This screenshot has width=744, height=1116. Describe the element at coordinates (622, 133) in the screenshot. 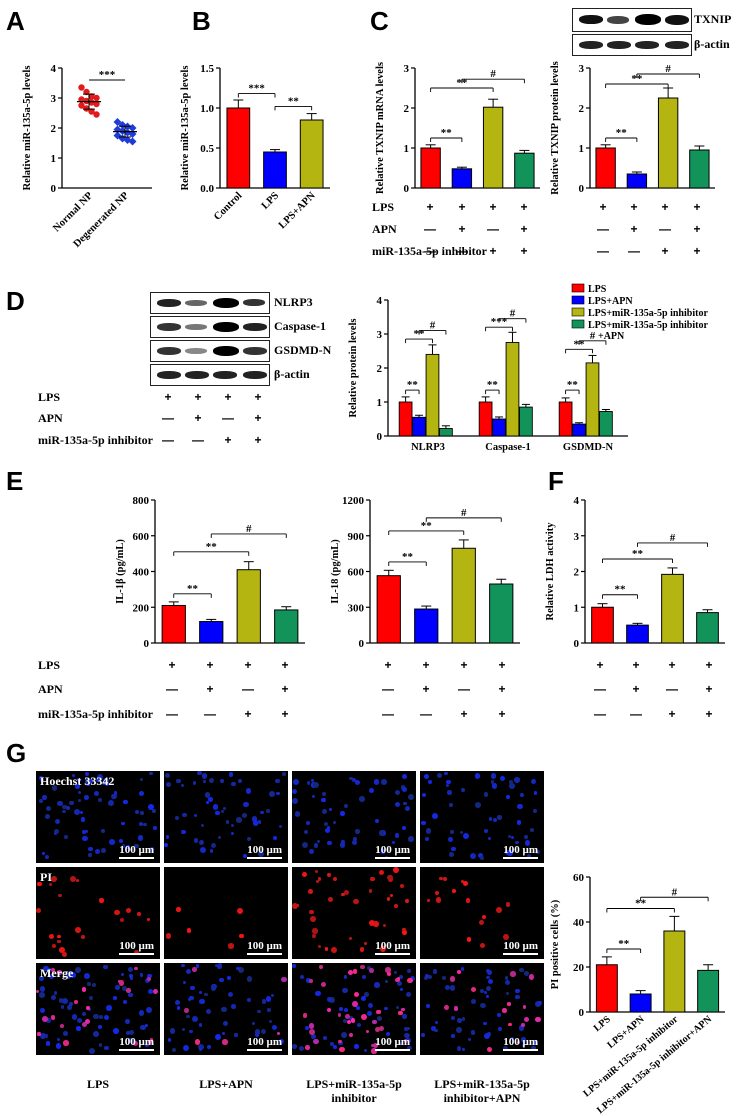

I see `sig-label-C2: **` at that location.